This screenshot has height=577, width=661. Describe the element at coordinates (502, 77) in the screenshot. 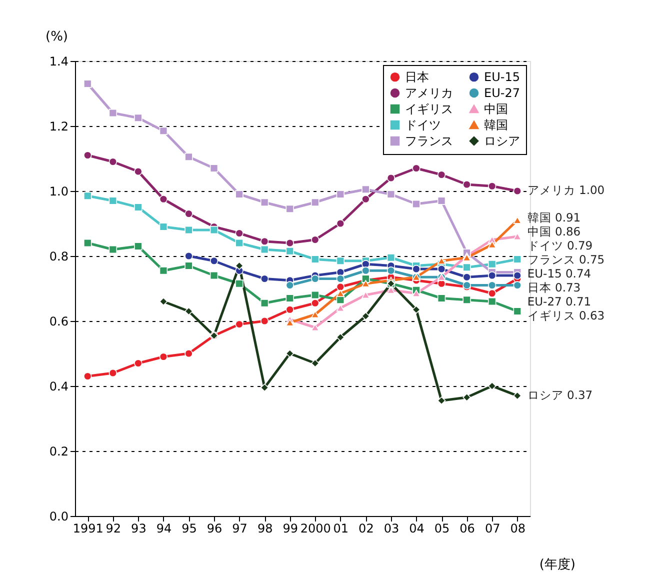

I see `legend-label: EU-15` at that location.